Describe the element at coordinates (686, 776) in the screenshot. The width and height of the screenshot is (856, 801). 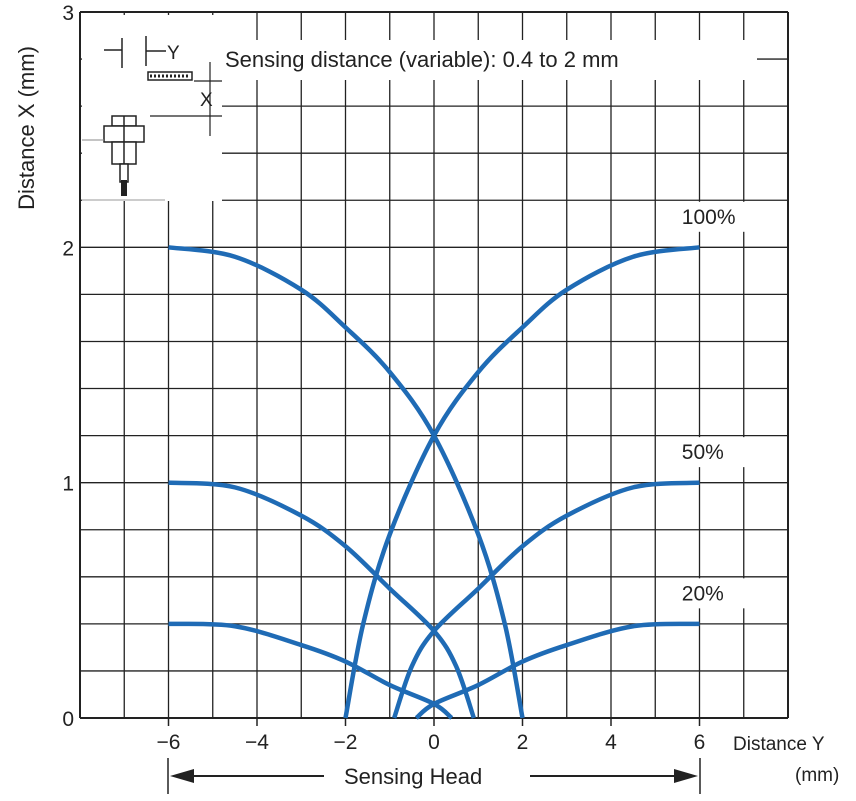
I see `sensing-head-right-arrowhead` at that location.